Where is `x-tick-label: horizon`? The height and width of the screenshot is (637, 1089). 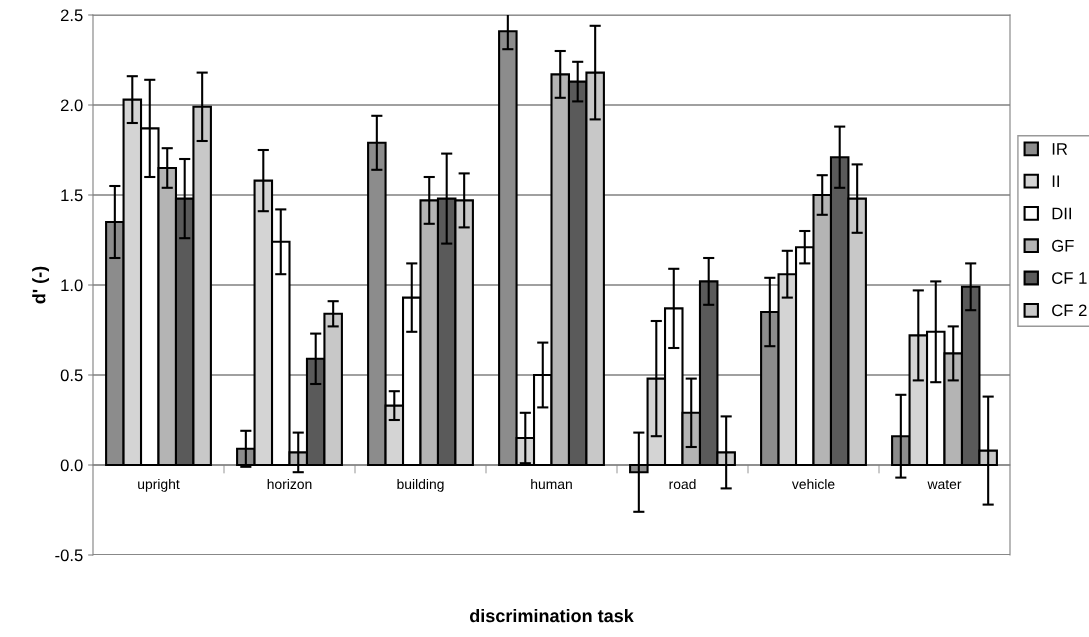
x-tick-label: horizon is located at coordinates (289, 484).